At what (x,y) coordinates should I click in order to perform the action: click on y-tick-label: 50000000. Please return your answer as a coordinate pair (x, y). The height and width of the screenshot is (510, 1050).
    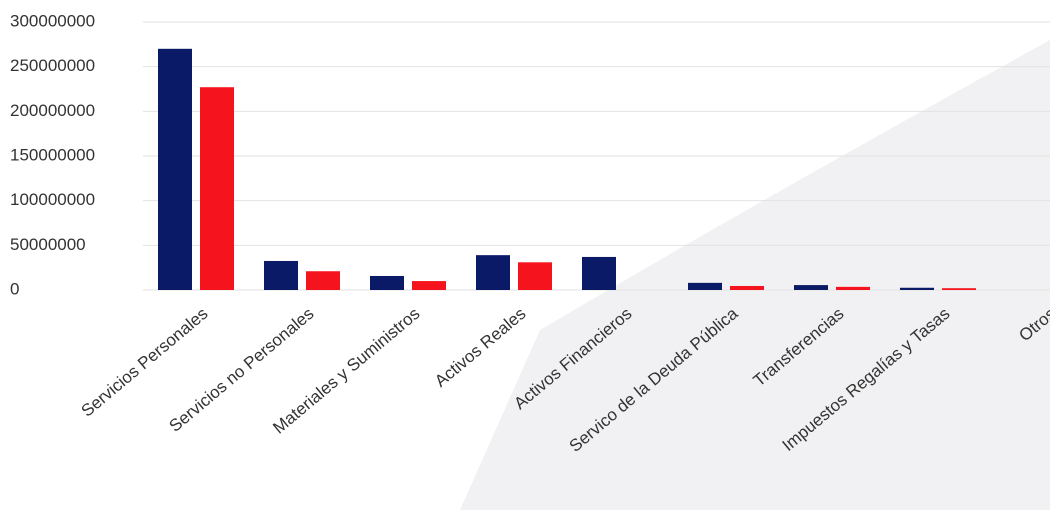
    Looking at the image, I should click on (48, 244).